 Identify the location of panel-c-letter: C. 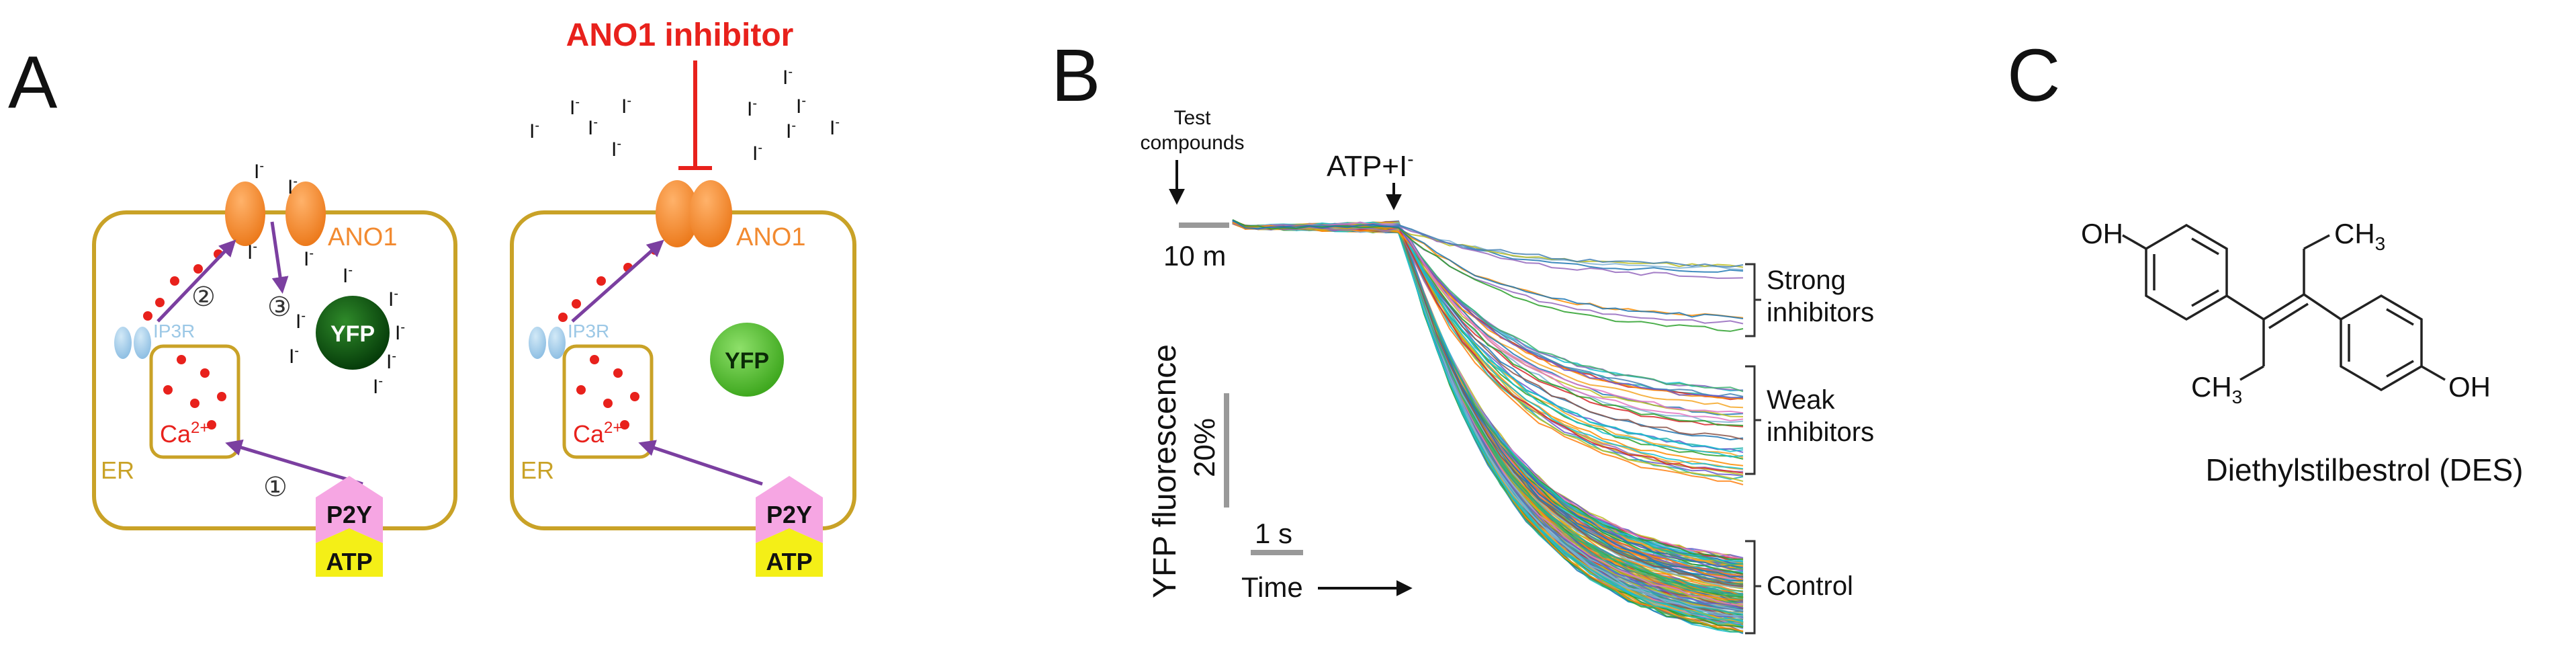
(2034, 75).